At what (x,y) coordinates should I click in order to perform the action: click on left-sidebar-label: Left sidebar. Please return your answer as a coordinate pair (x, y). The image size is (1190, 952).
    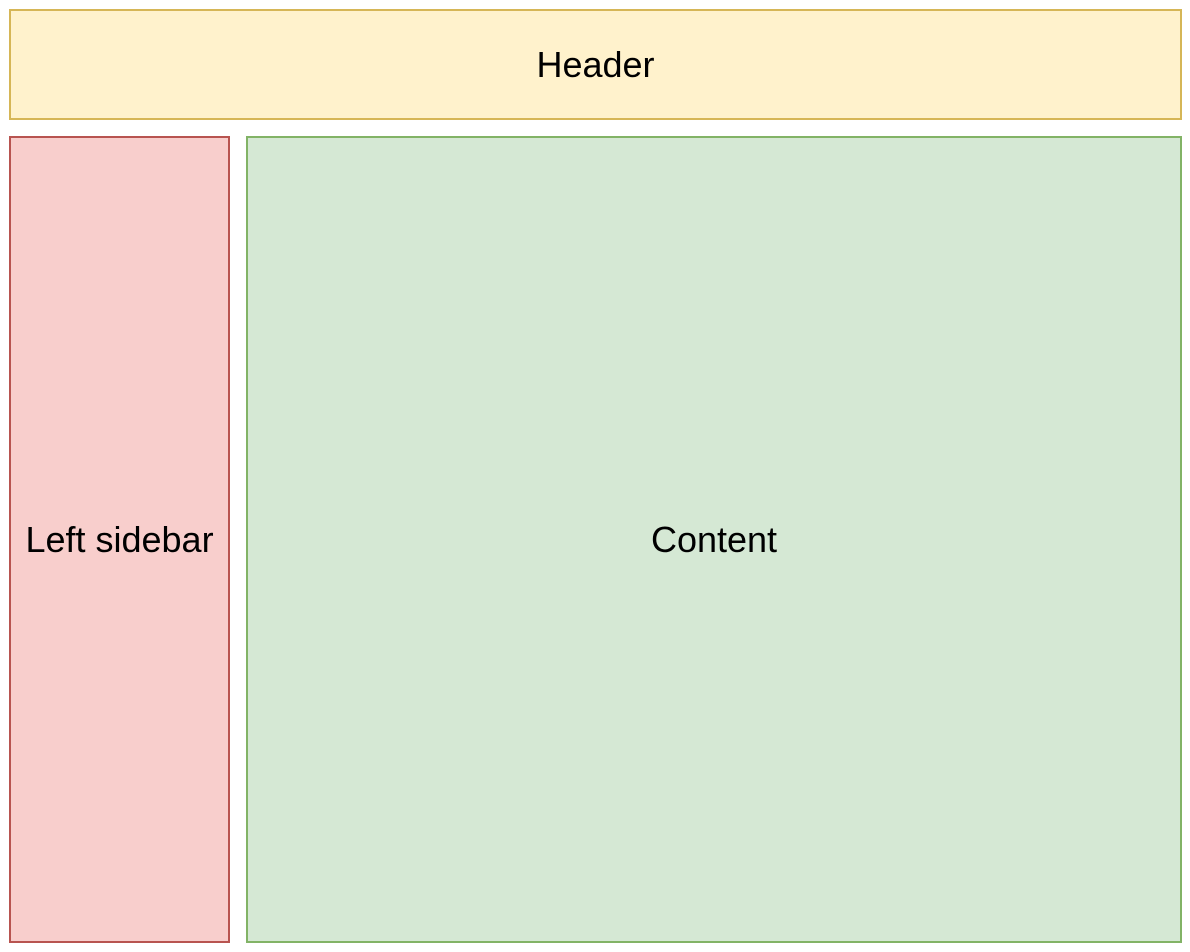
    Looking at the image, I should click on (119, 539).